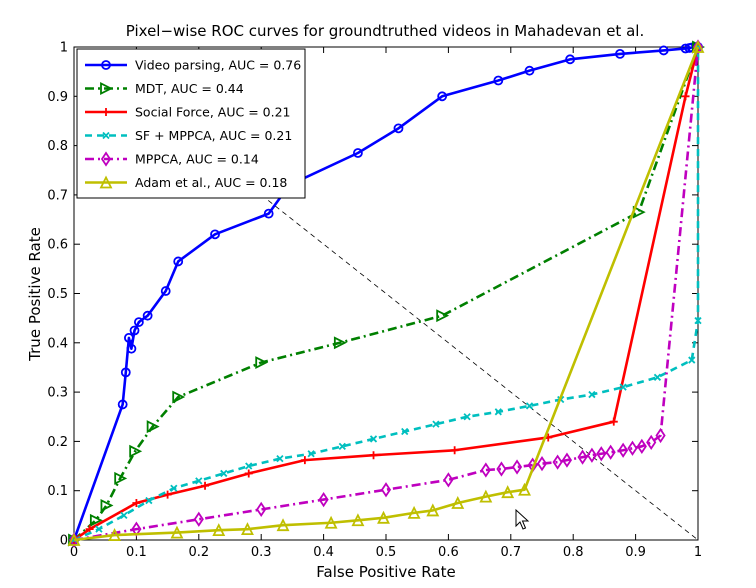 The image size is (756, 588). Describe the element at coordinates (57, 294) in the screenshot. I see `y-tick-label: 0.5` at that location.